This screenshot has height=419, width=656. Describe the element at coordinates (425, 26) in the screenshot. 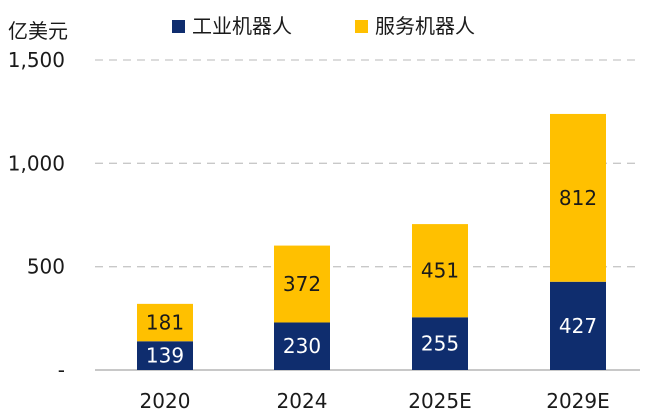

I see `legend-label-service: 服务机器人` at that location.